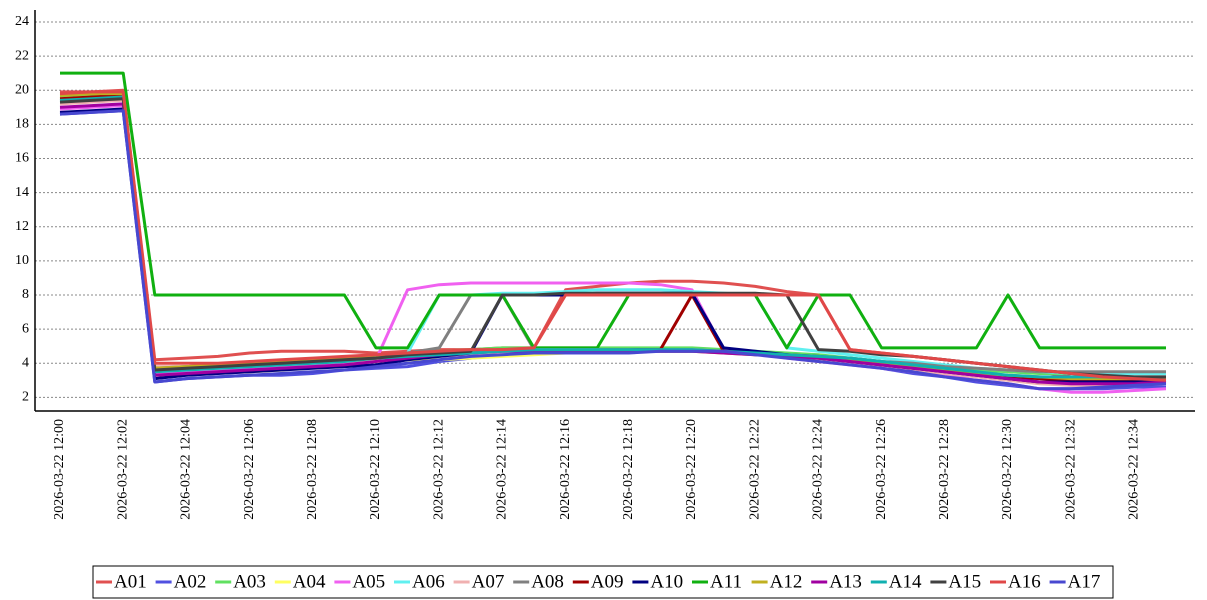 The image size is (1207, 600). I want to click on x-tick-label: 2026-03-22 12:22, so click(754, 469).